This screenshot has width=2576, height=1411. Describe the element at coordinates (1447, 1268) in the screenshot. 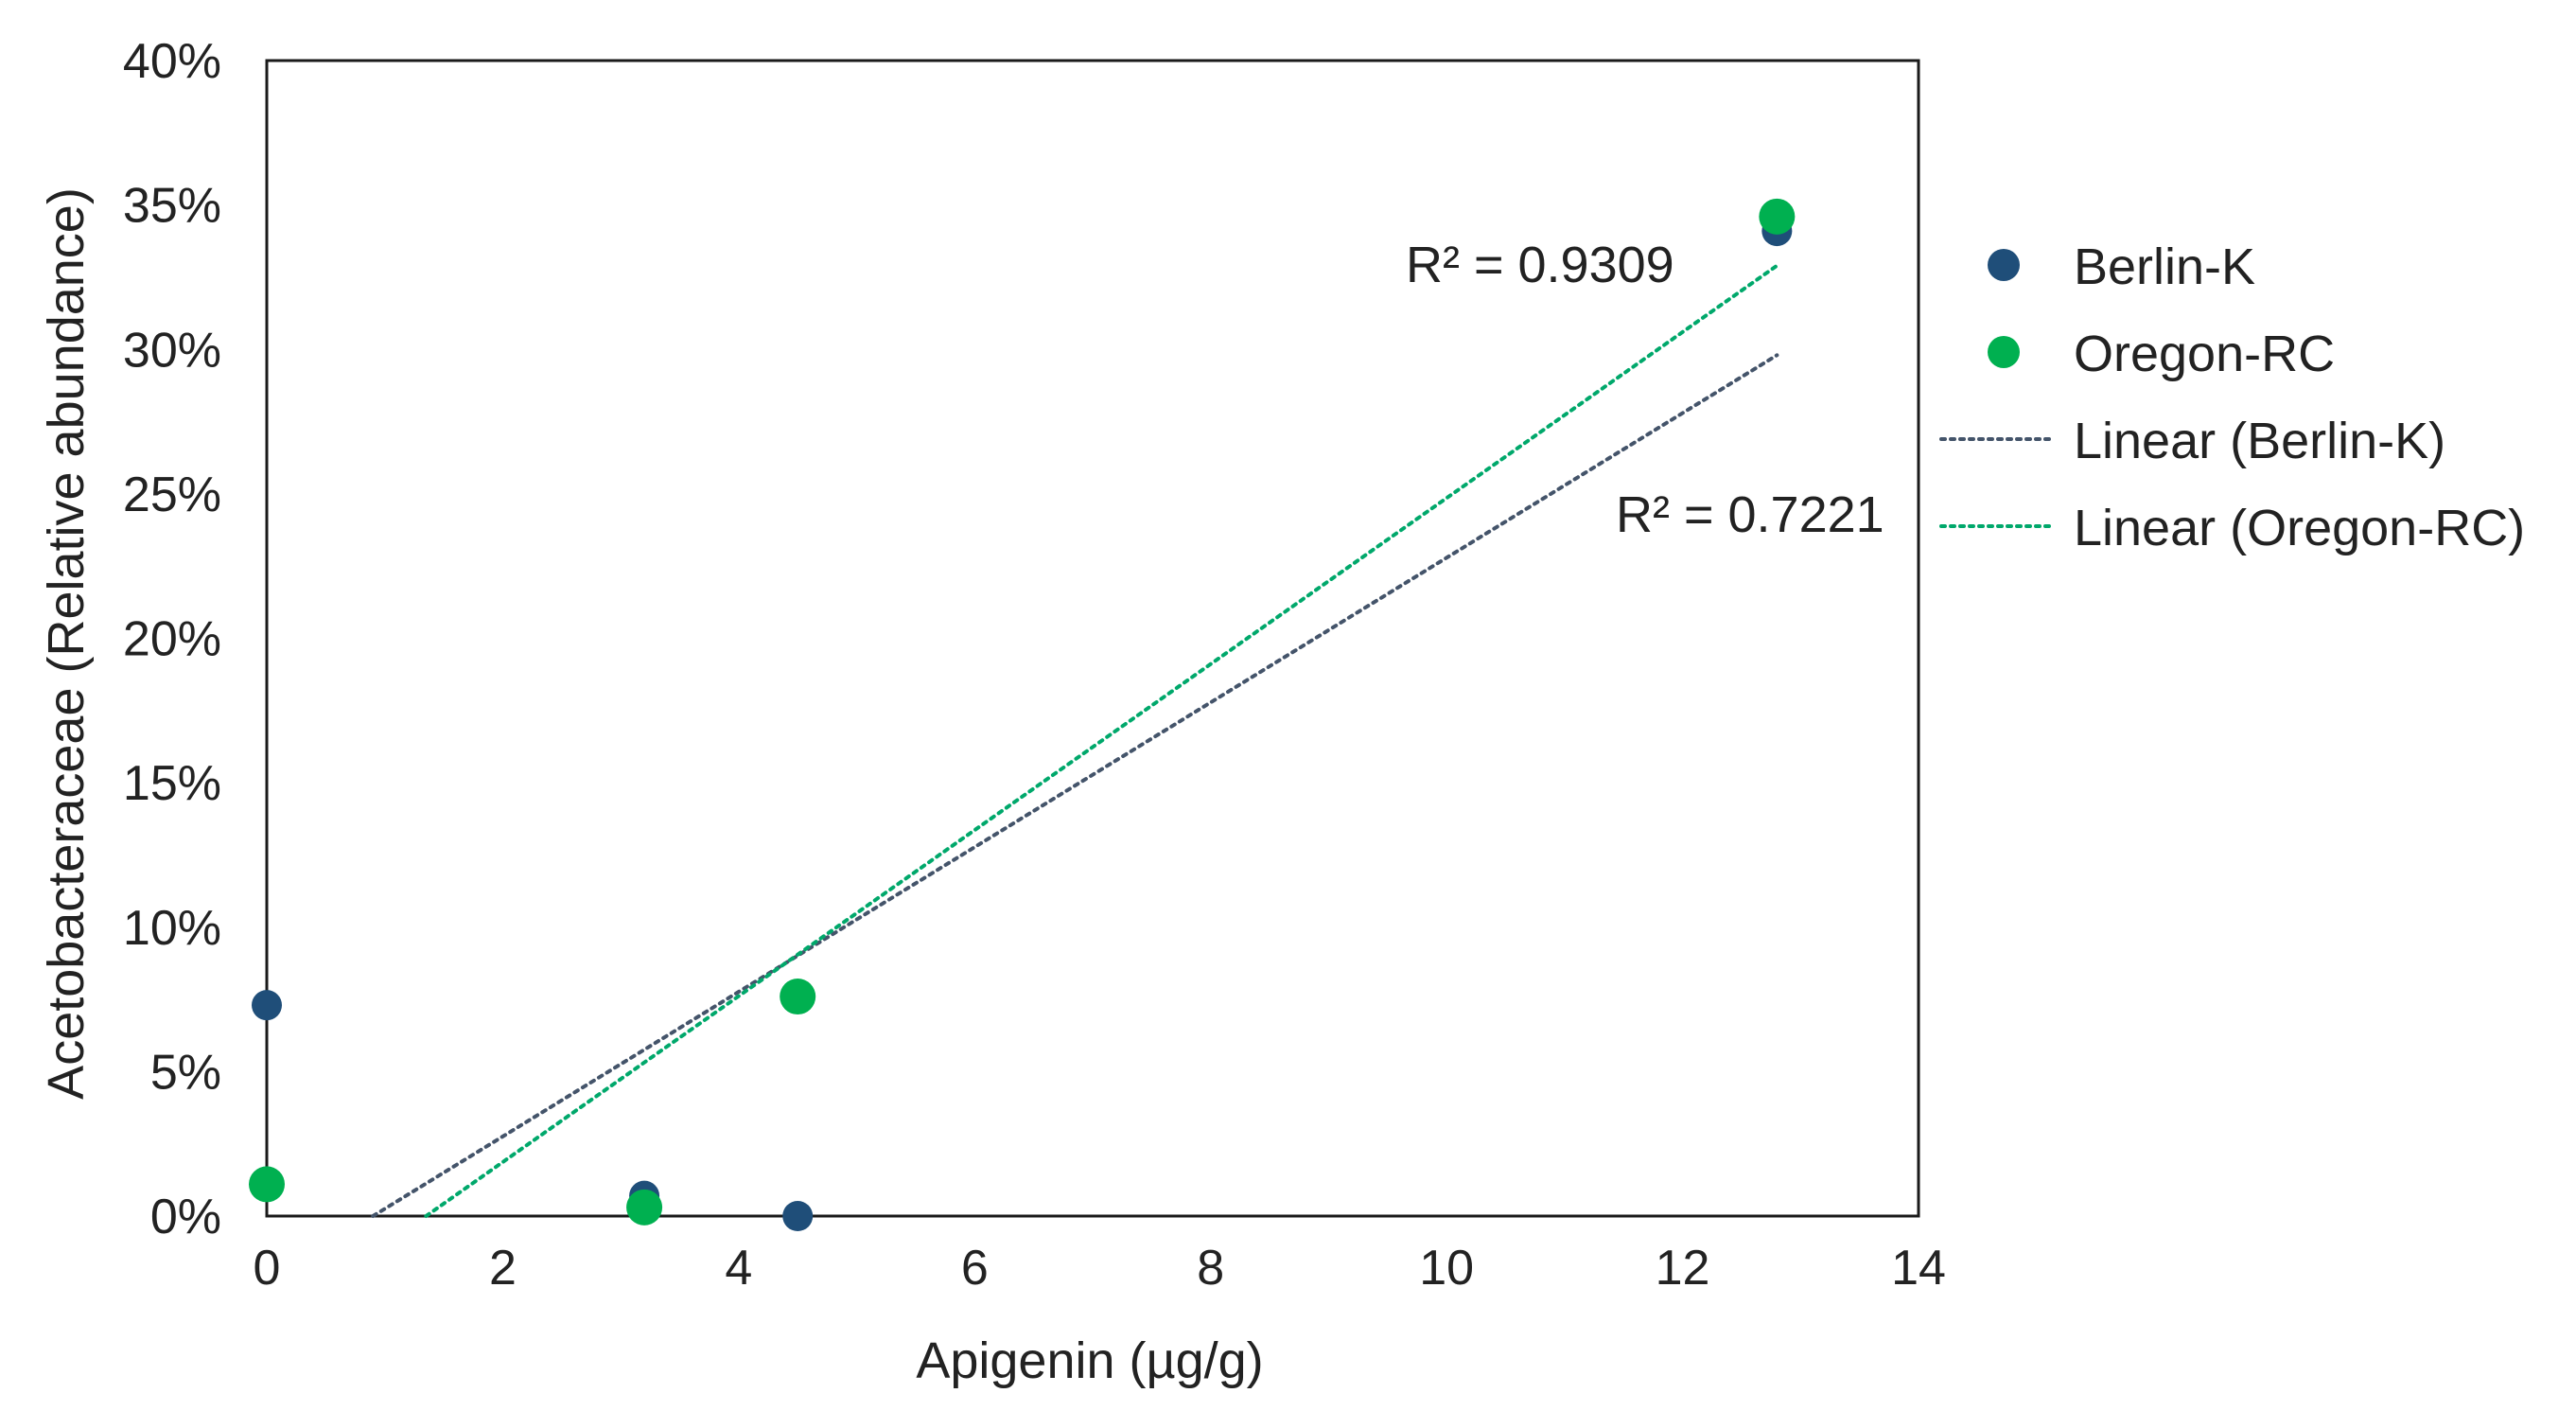

I see `x-tick-label: 10` at that location.